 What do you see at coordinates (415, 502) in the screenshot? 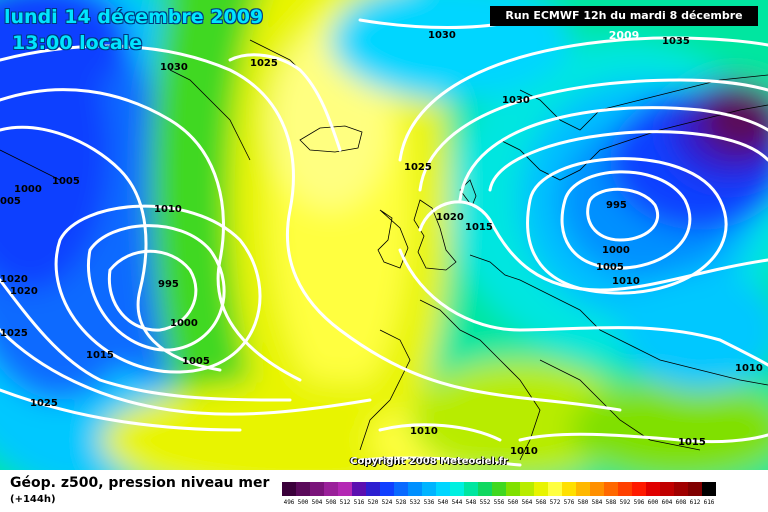
I see `scale-label: 532` at bounding box center [415, 502].